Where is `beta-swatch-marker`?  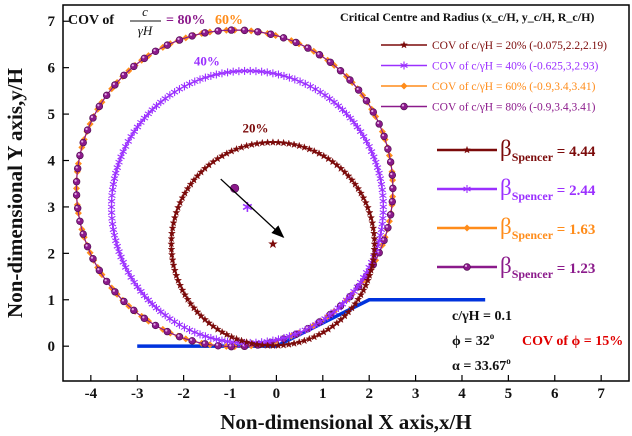
beta-swatch-marker is located at coordinates (467, 267).